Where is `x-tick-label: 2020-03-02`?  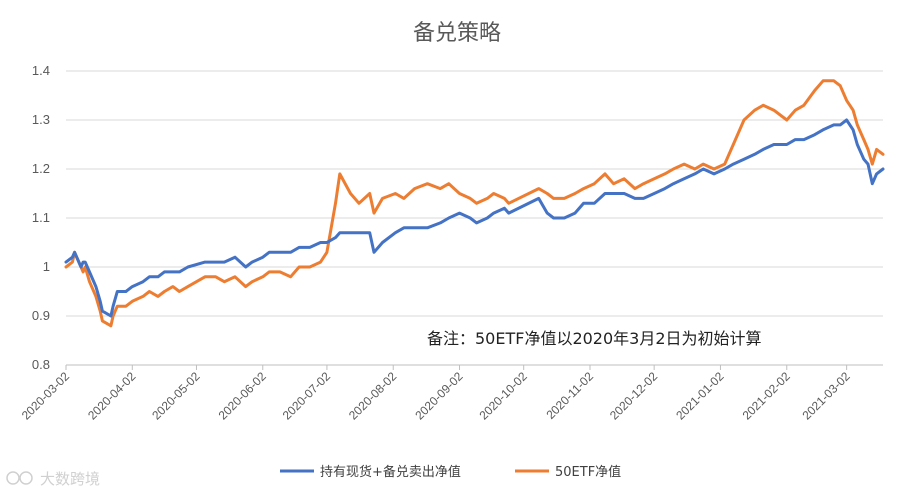 x-tick-label: 2020-03-02 is located at coordinates (46, 396).